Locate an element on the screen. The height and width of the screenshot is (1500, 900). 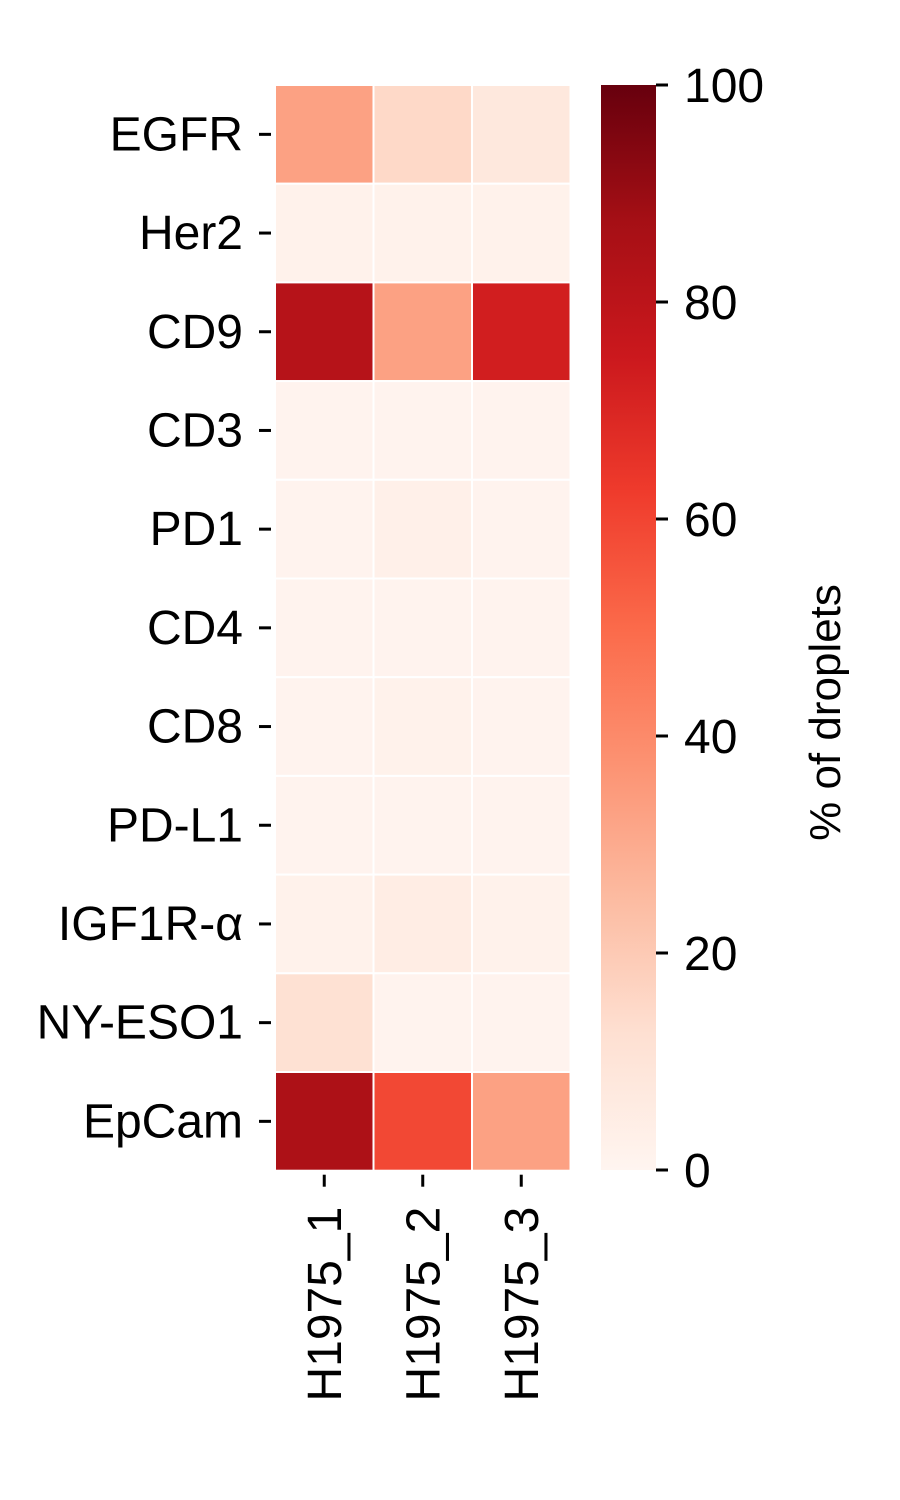
row-label: CD3 is located at coordinates (195, 430).